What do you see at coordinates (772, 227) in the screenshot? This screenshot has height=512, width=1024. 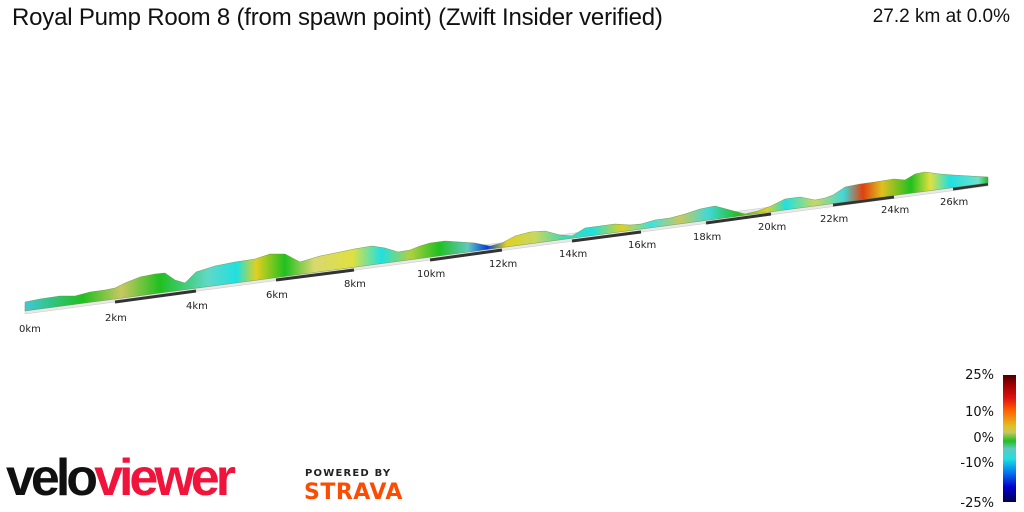 I see `km-label: 20km` at bounding box center [772, 227].